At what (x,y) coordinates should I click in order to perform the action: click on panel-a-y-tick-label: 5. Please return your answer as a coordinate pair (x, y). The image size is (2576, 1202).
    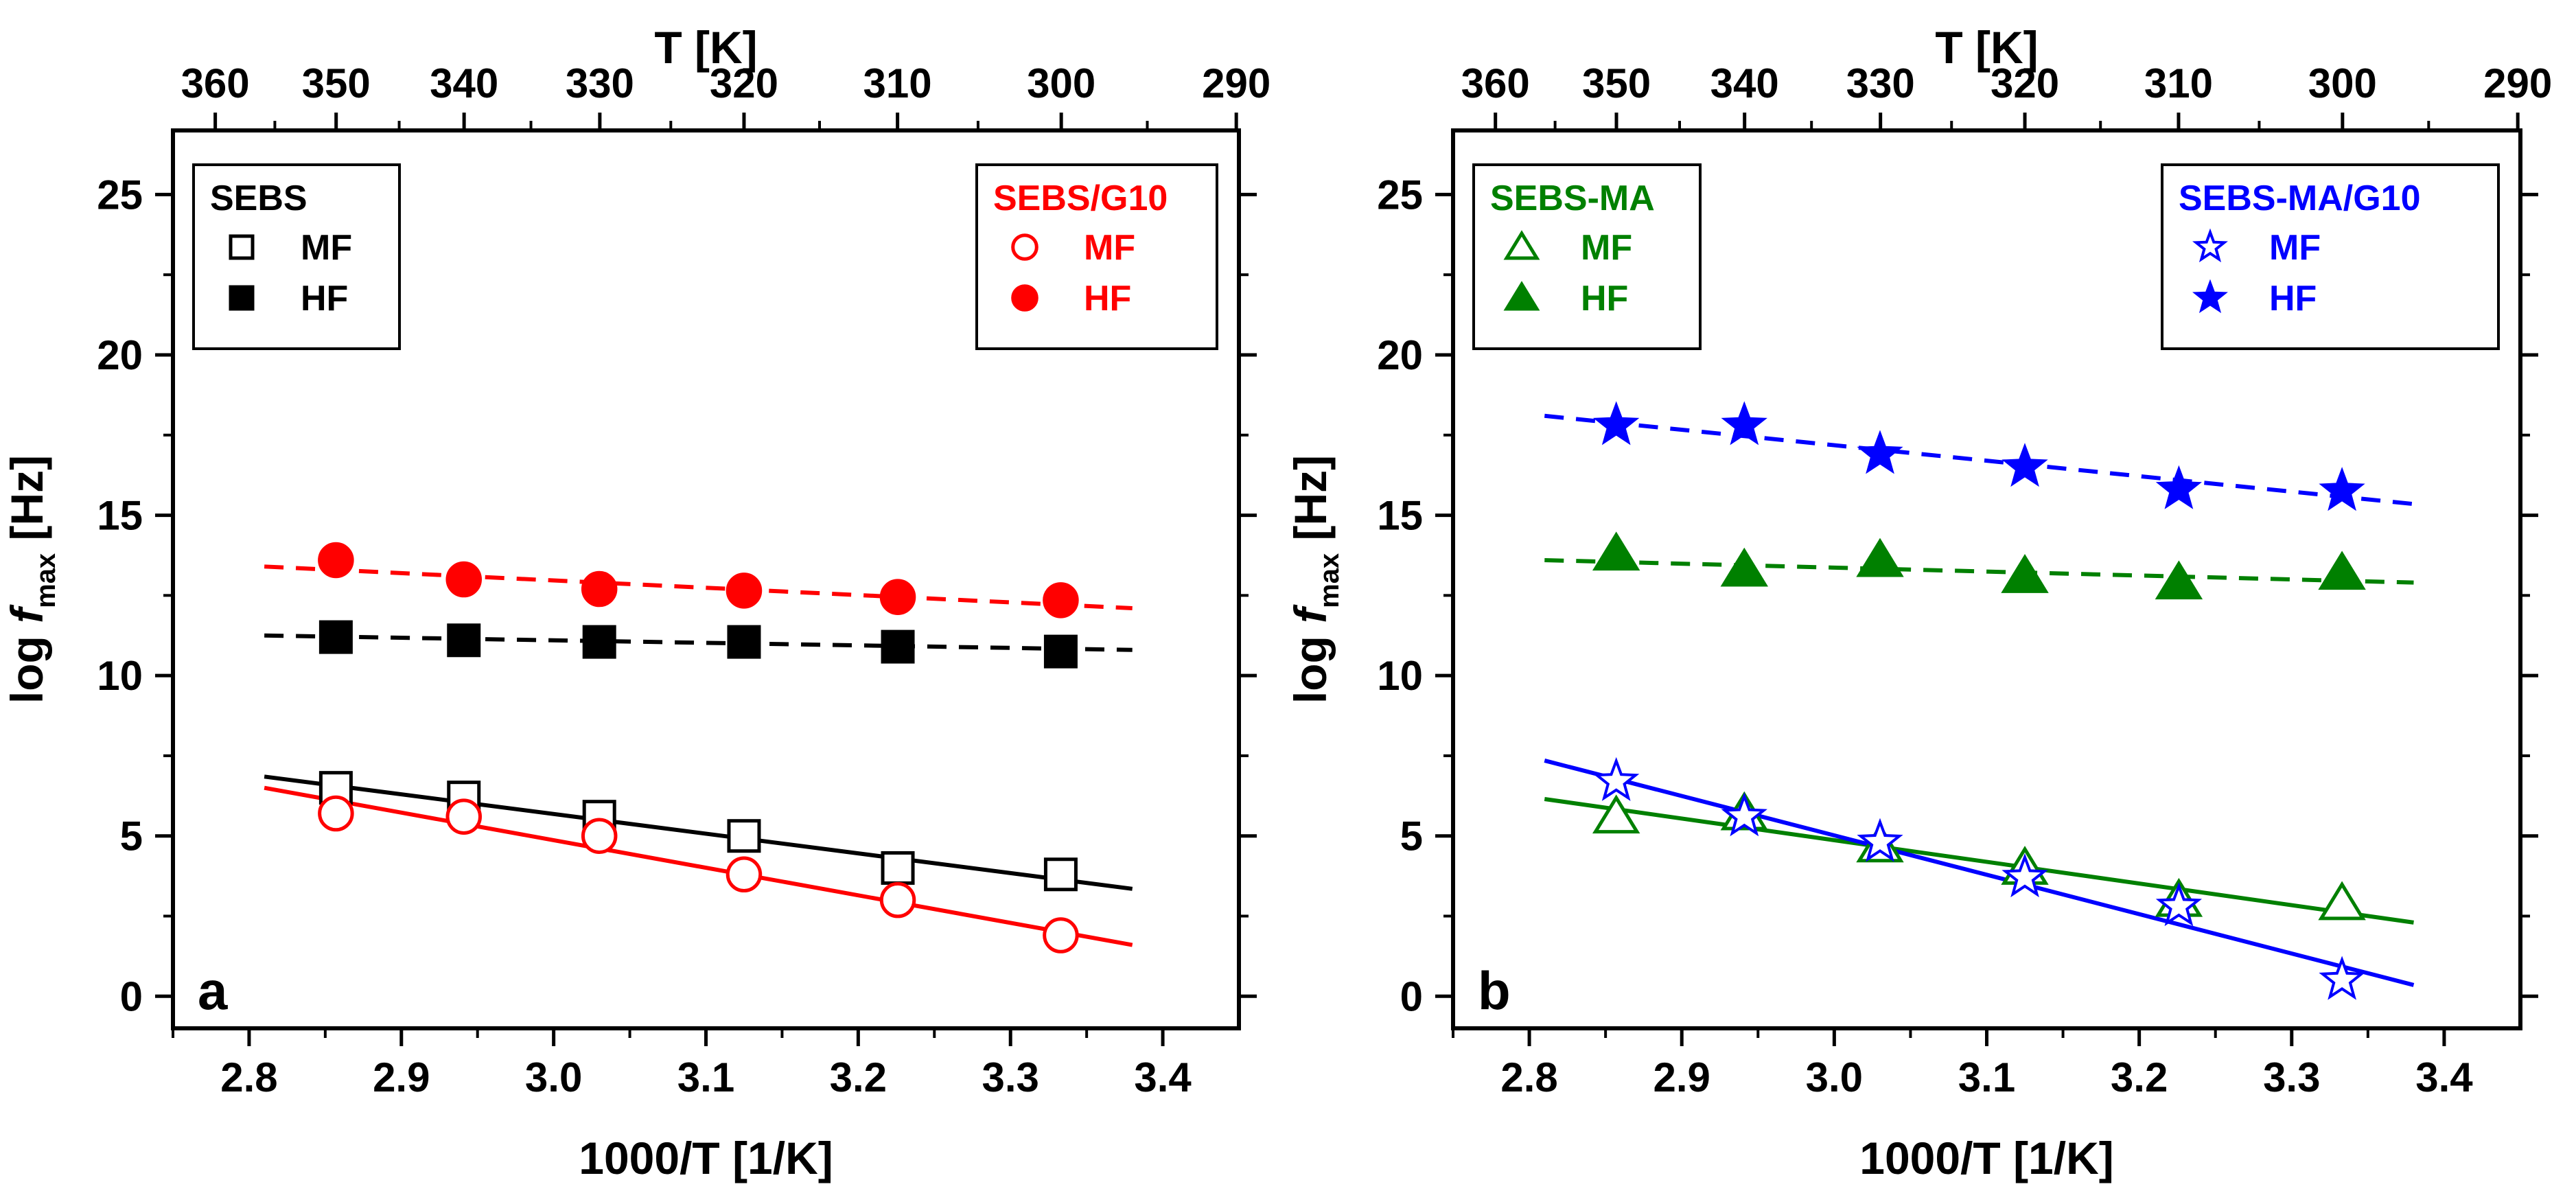
    Looking at the image, I should click on (131, 836).